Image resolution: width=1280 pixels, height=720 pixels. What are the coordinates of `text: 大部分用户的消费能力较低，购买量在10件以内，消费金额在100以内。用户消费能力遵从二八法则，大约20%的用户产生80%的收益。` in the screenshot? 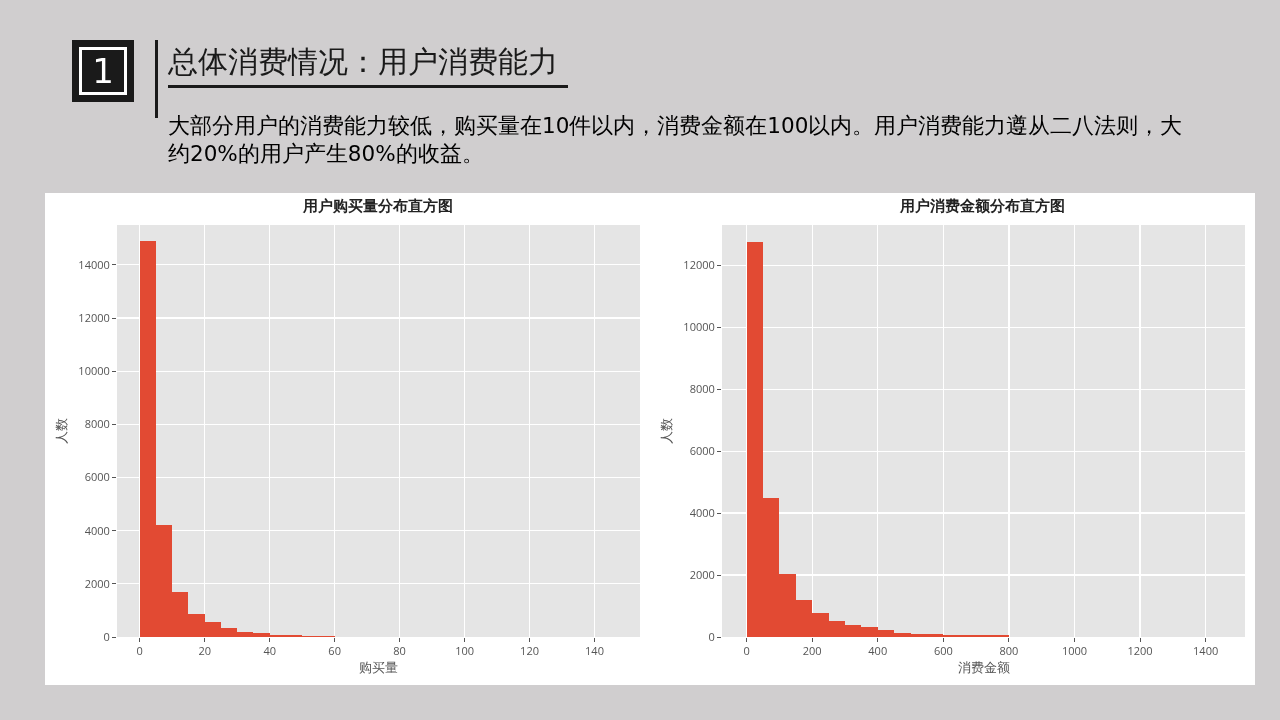 It's located at (676, 140).